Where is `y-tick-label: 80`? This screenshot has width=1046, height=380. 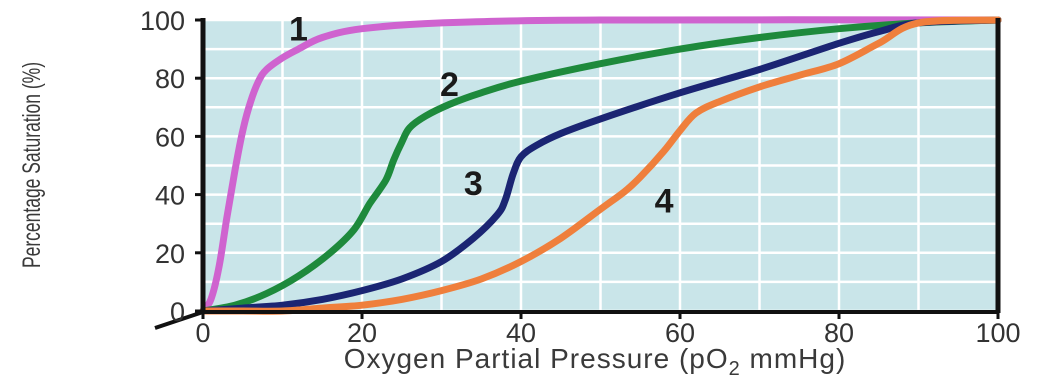 y-tick-label: 80 is located at coordinates (170, 79).